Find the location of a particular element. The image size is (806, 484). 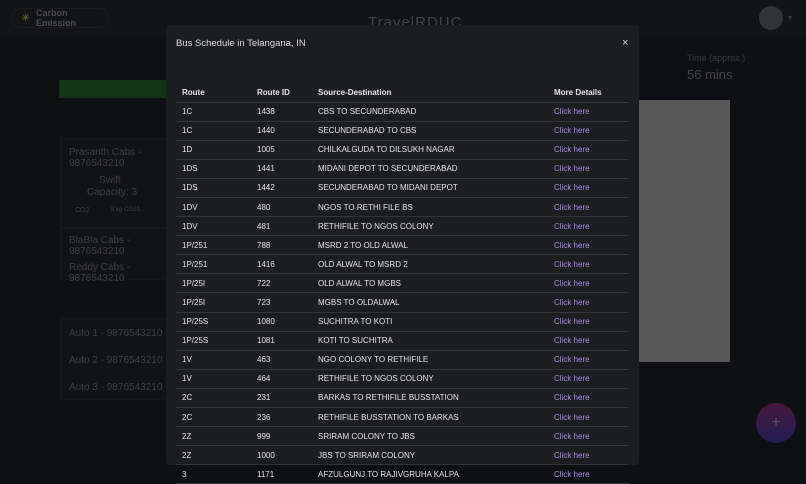

table-row: 1P/25I 722 OLD ALWAL TO MGBS Click here is located at coordinates (402, 283).